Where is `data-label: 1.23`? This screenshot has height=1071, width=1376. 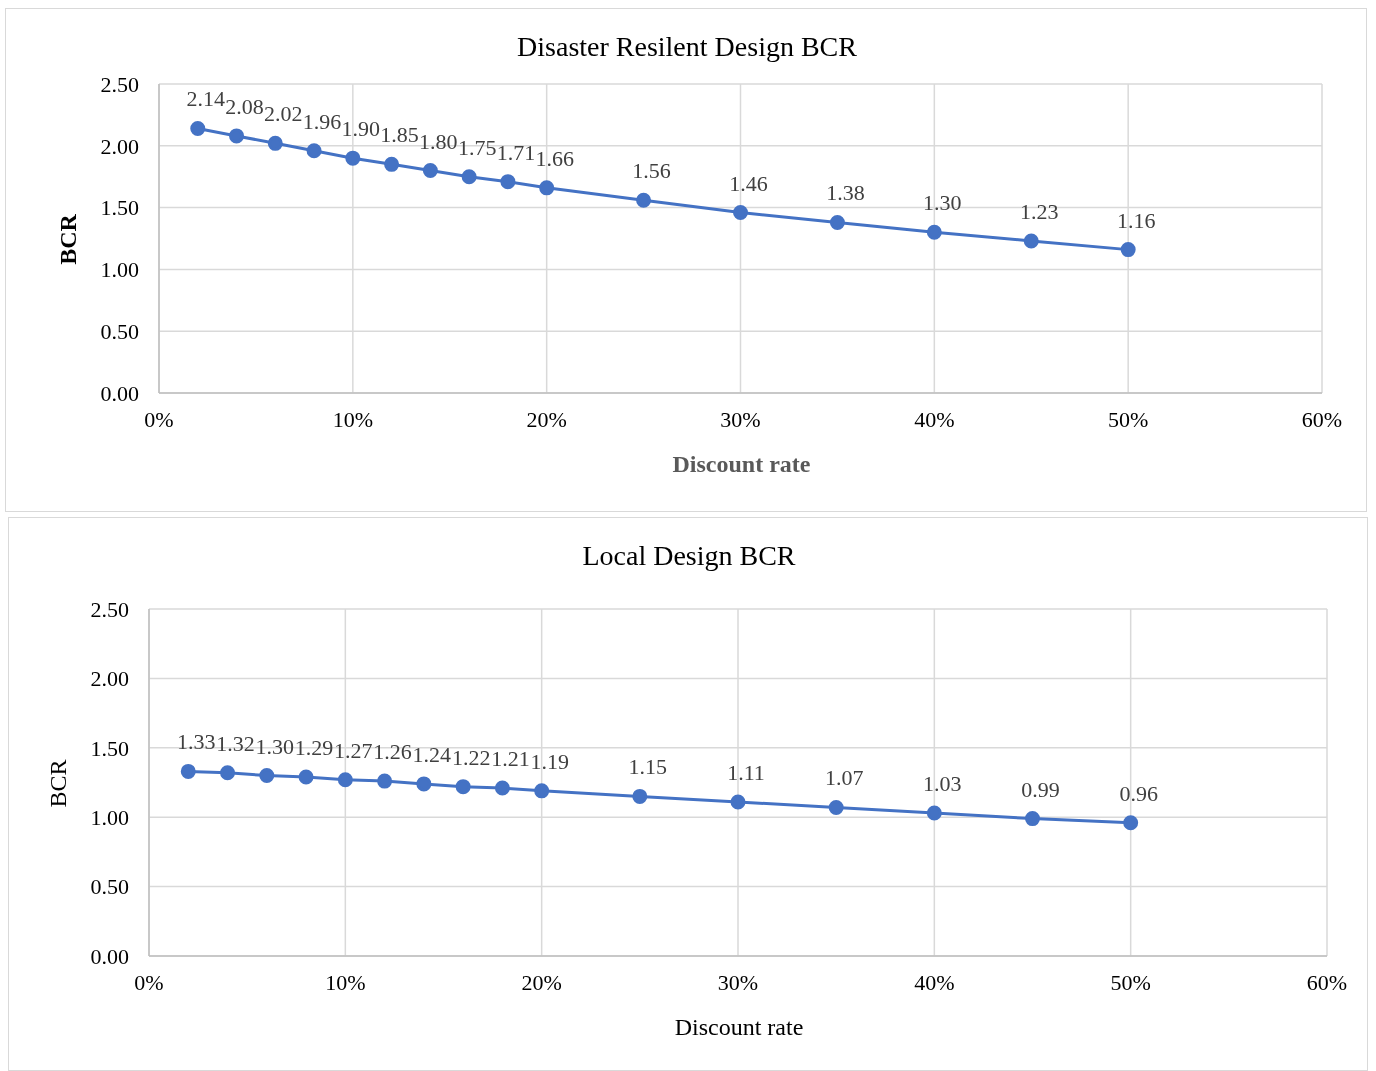 data-label: 1.23 is located at coordinates (1039, 211).